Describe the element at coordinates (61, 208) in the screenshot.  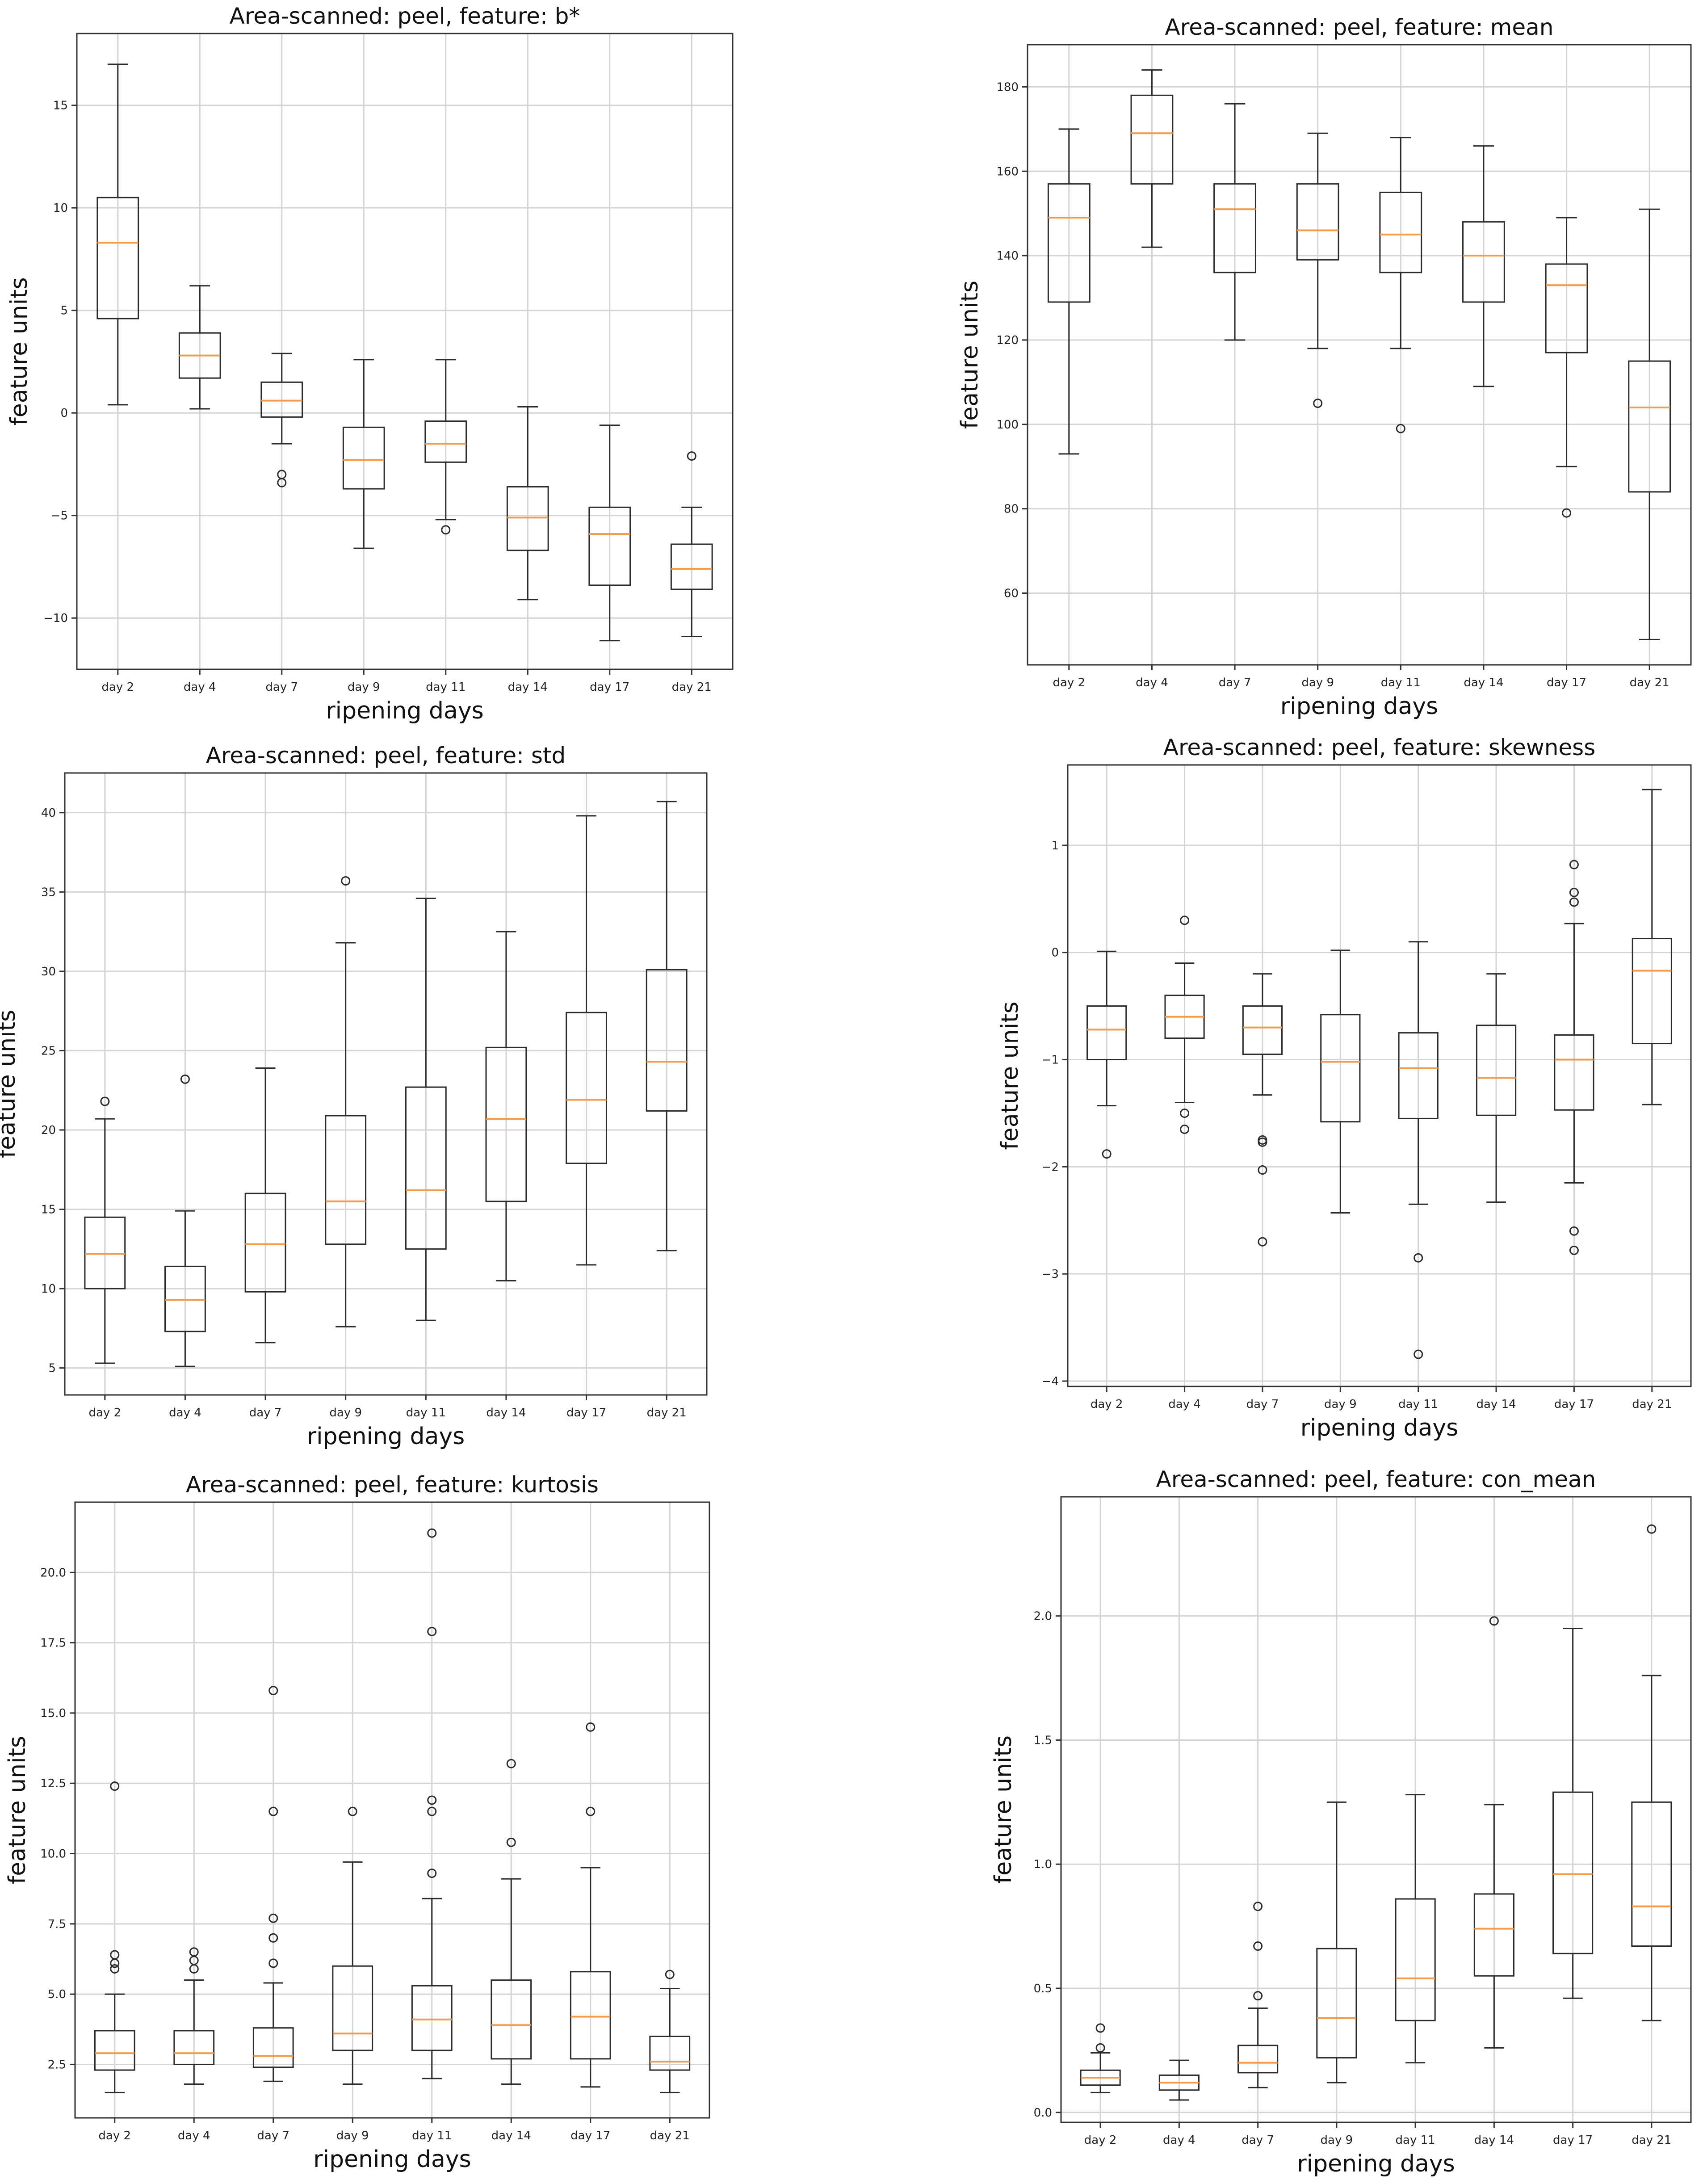
I see `y-tick-label: 10` at that location.